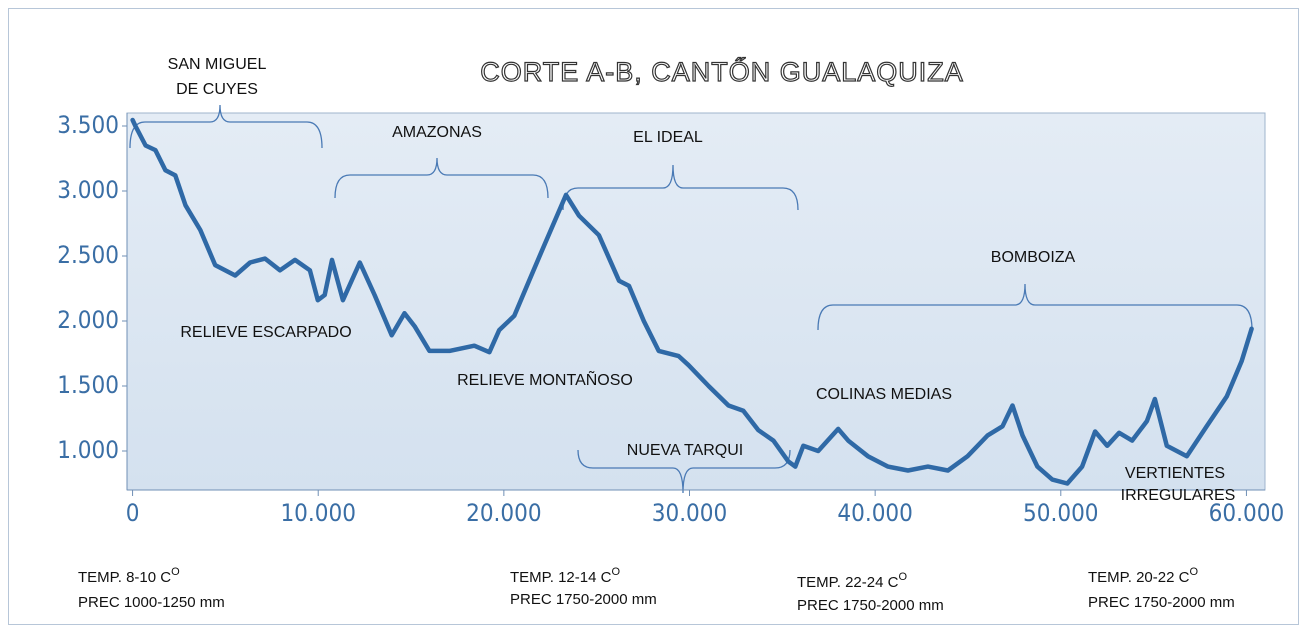 The width and height of the screenshot is (1307, 626). What do you see at coordinates (88, 190) in the screenshot?
I see `y-tick-label: 3.000` at bounding box center [88, 190].